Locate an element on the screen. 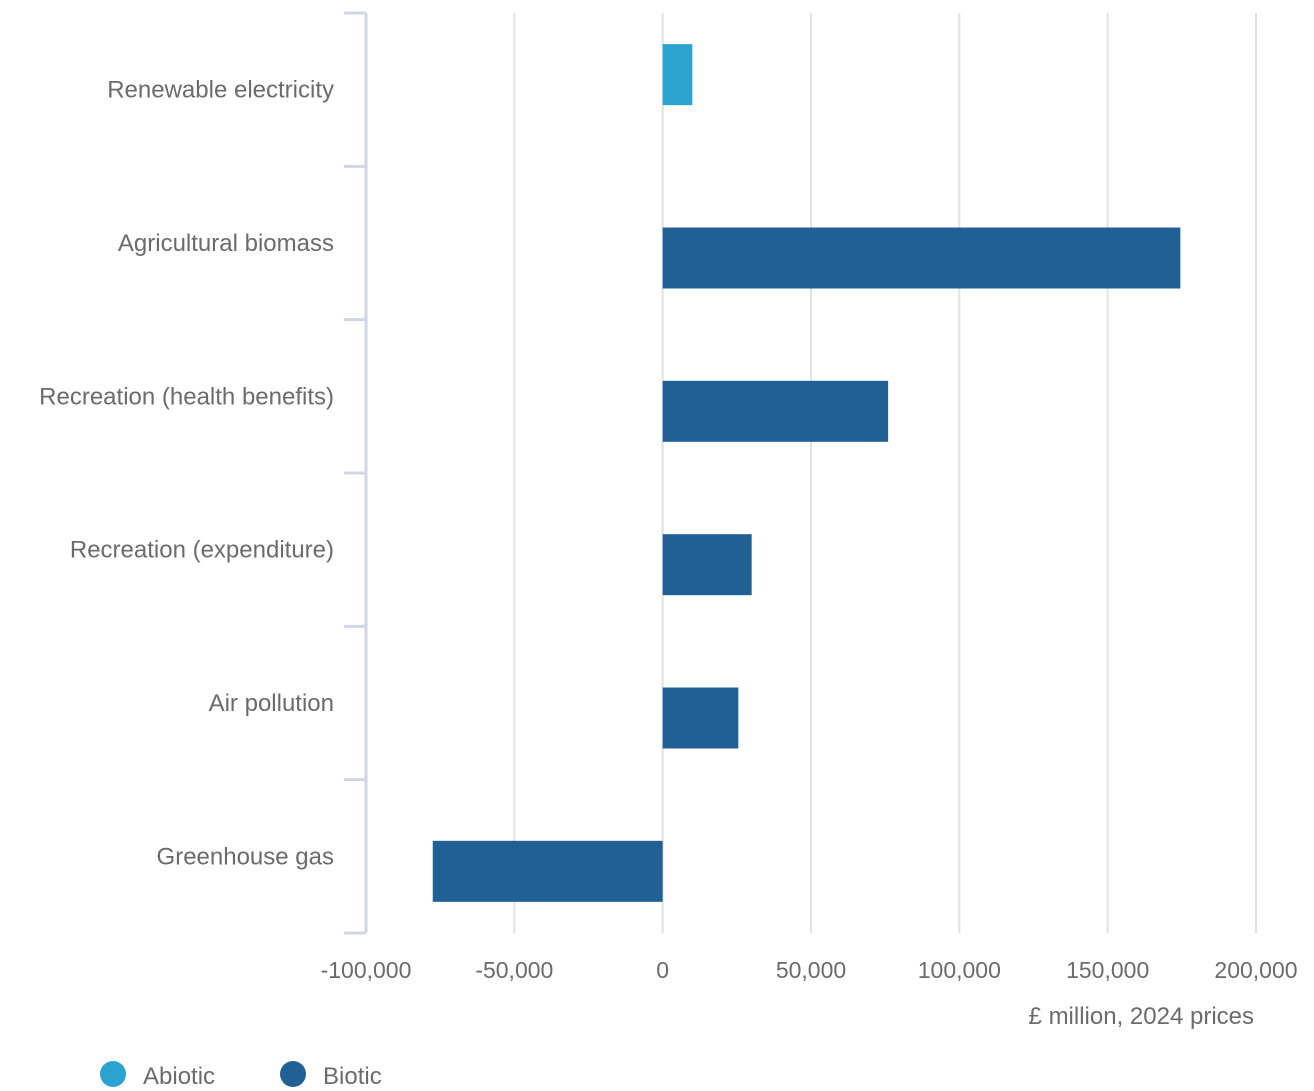 The image size is (1314, 1091). x-tick-label: 150,000 is located at coordinates (1107, 970).